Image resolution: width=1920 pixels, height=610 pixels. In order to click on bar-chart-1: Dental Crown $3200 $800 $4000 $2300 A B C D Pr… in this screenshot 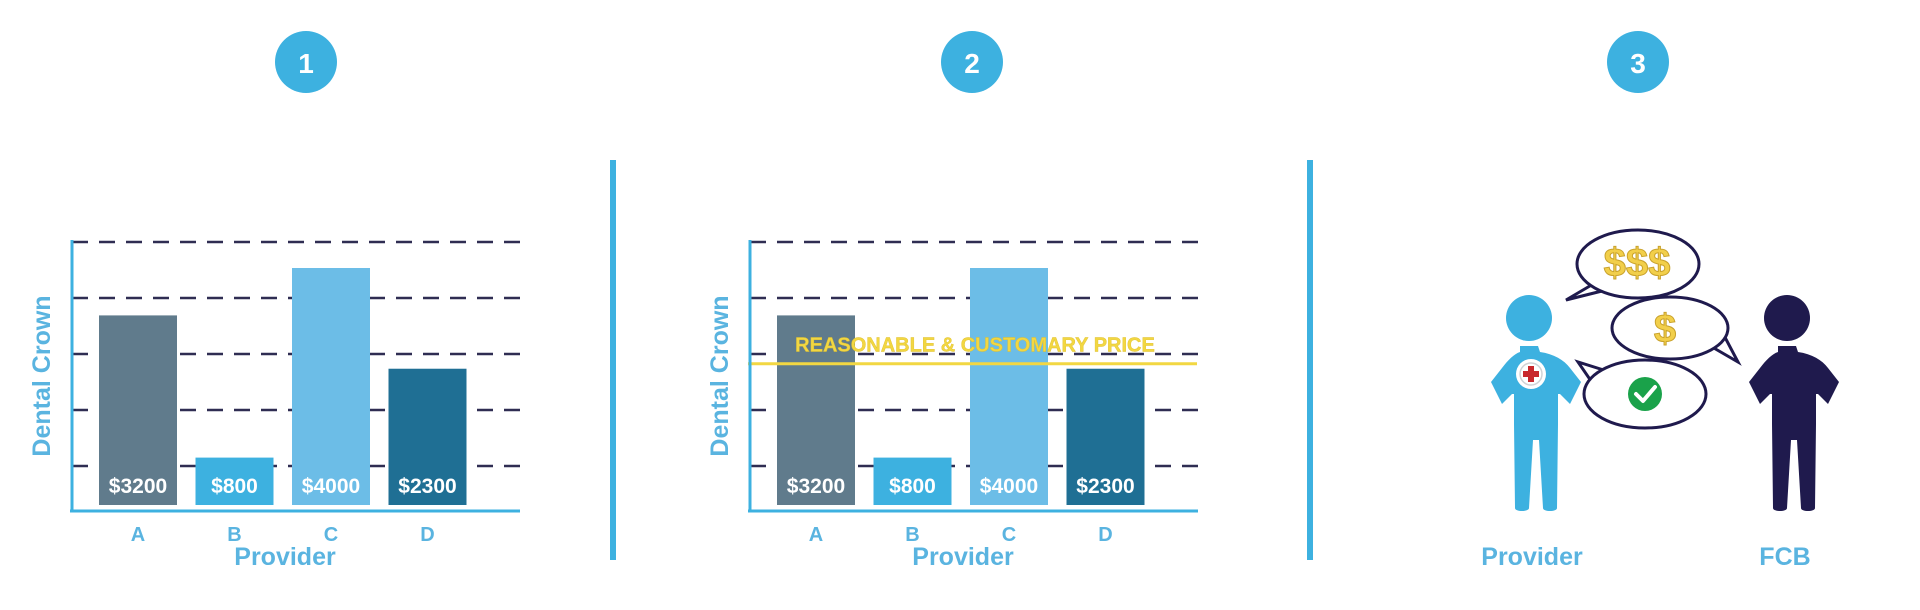, I will do `click(274, 405)`.